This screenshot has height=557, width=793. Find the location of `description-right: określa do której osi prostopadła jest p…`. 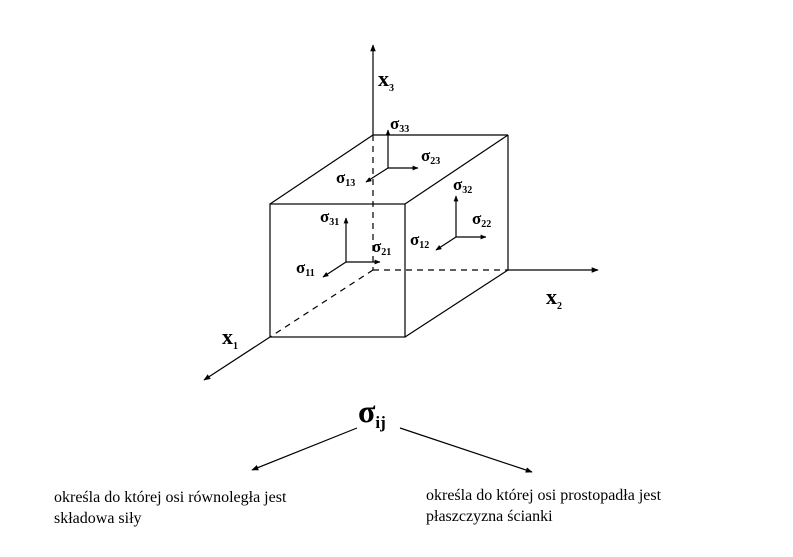

description-right: określa do której osi prostopadła jest p… is located at coordinates (591, 506).